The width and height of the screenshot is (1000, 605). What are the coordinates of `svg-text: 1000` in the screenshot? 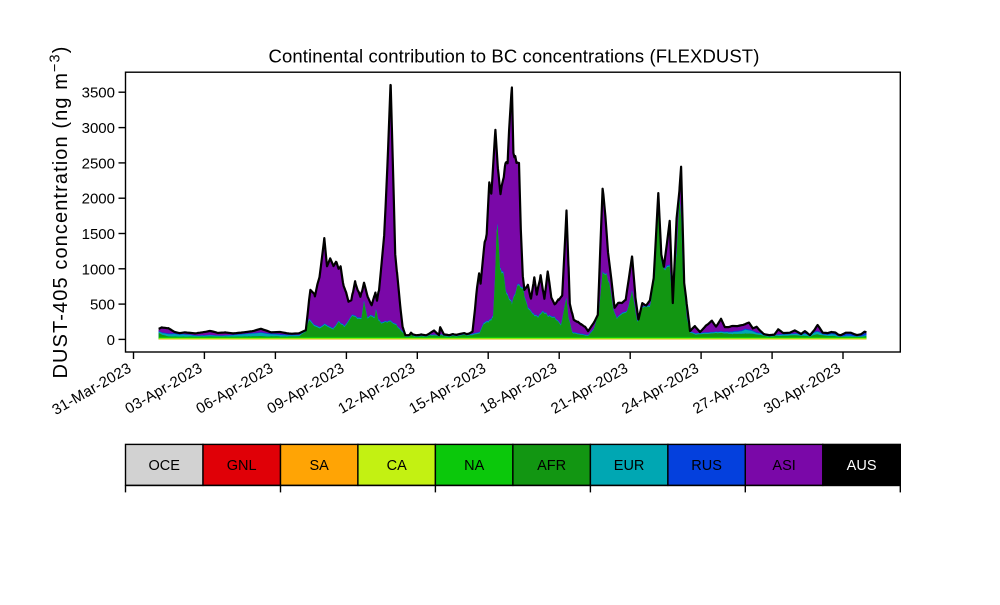 It's located at (98, 269).